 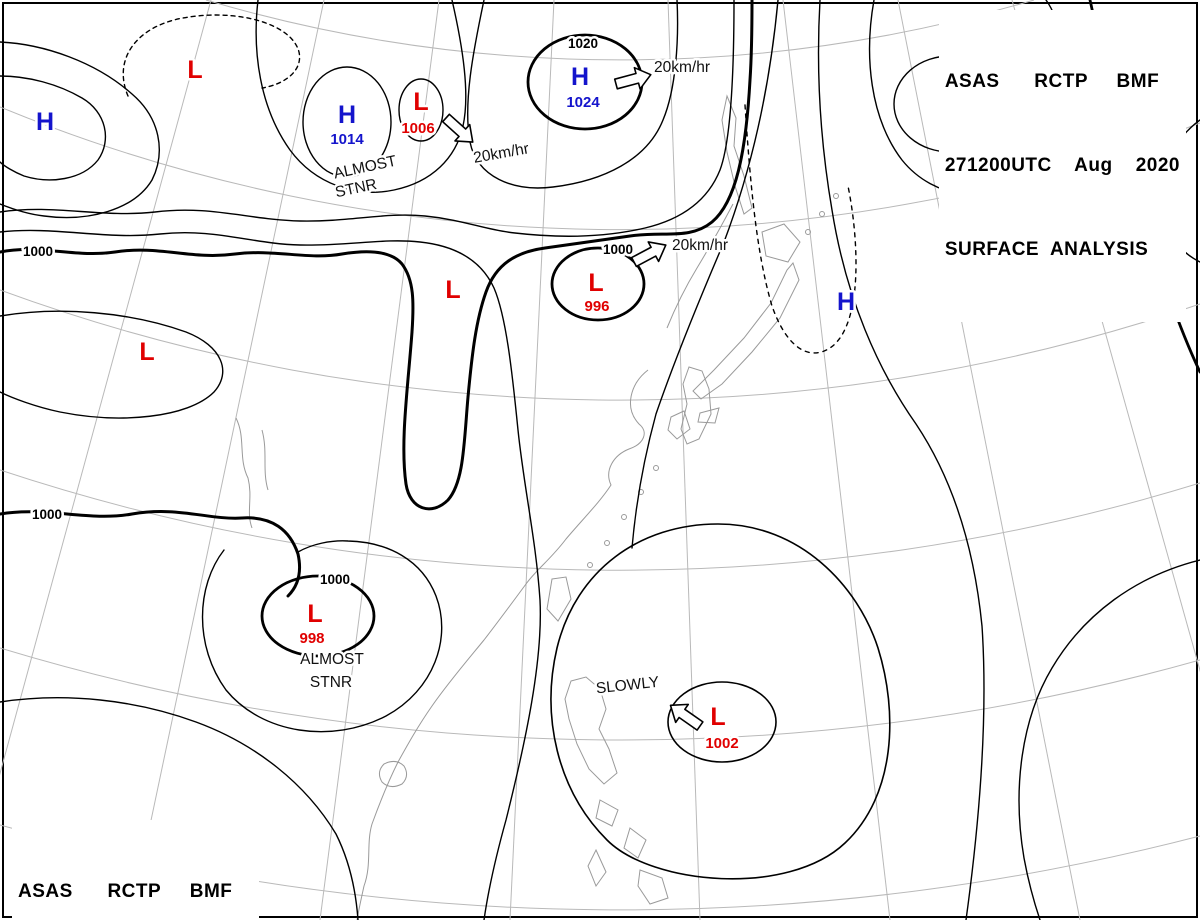 I want to click on coastline-hainan, so click(x=393, y=774).